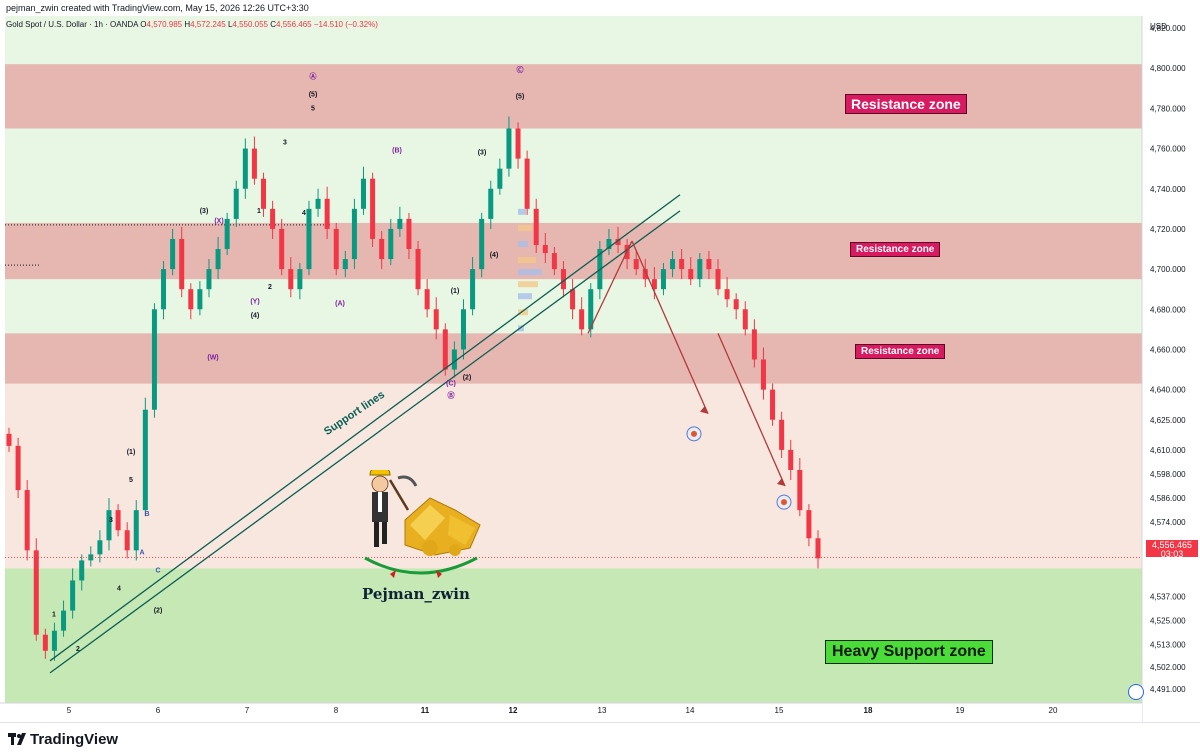  I want to click on high-label: H, so click(187, 24).